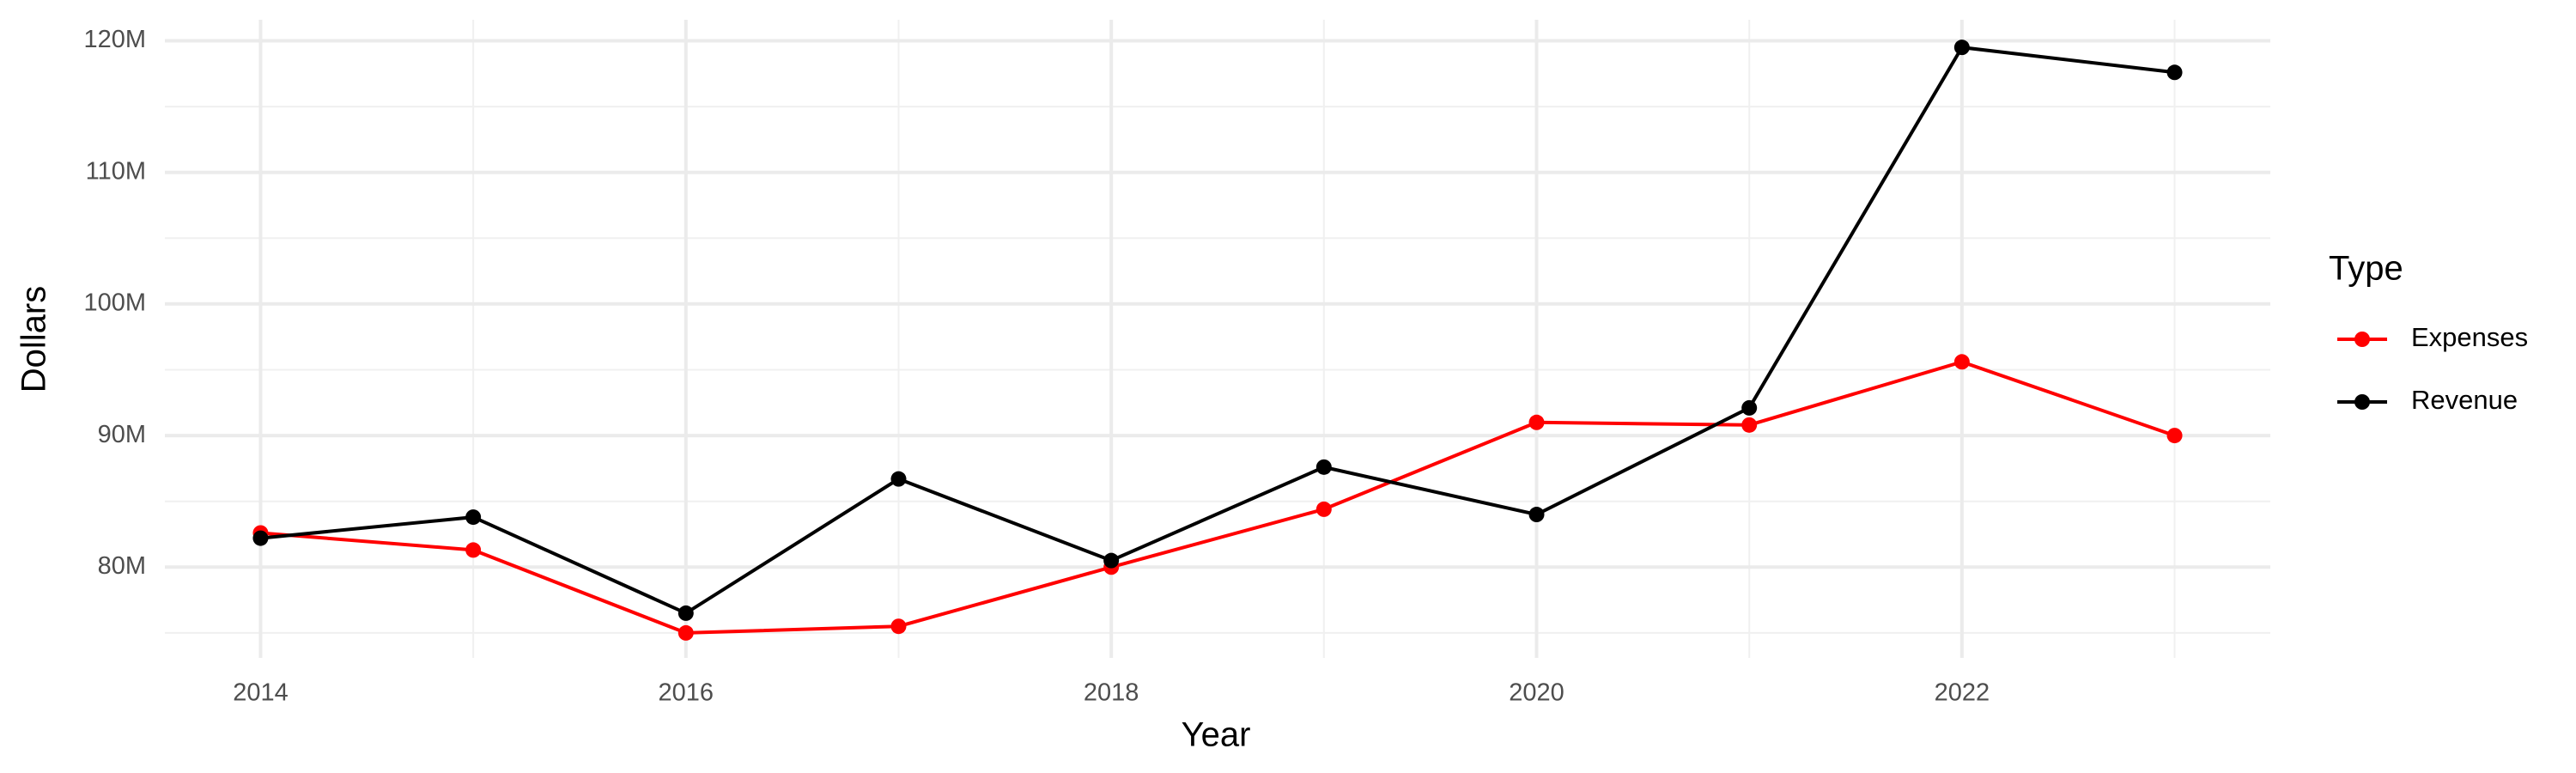 The image size is (2576, 773). Describe the element at coordinates (2470, 337) in the screenshot. I see `legend-label: Expenses` at that location.